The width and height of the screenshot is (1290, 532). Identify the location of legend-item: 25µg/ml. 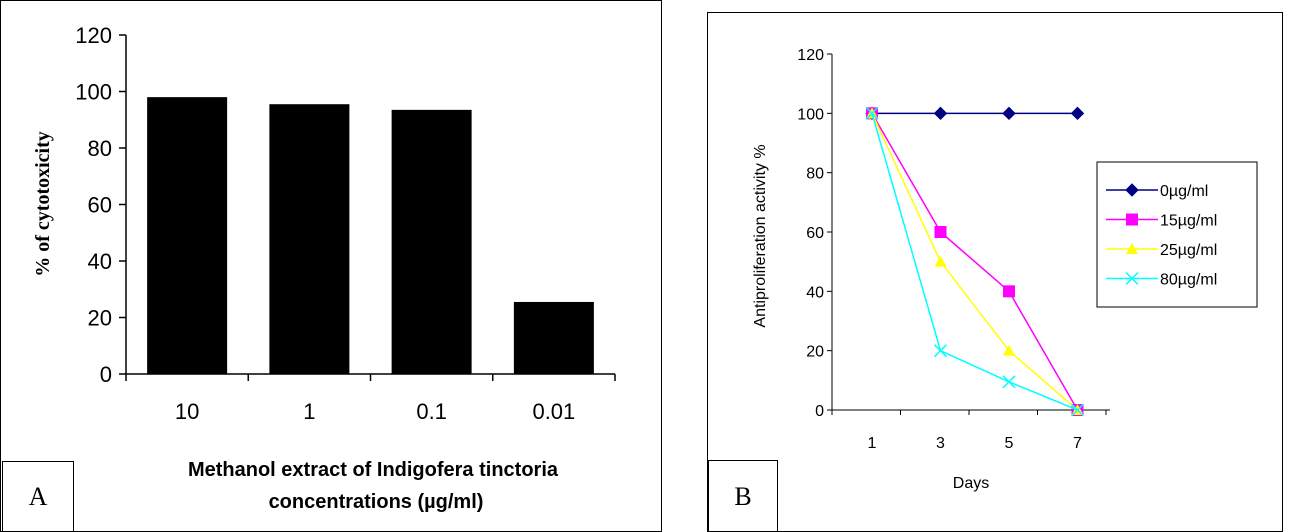
(1161, 250).